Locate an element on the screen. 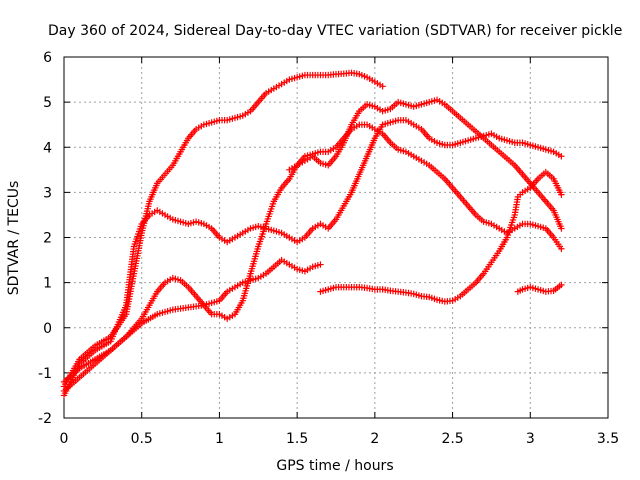 This screenshot has height=480, width=640. y-tick-label: 3 is located at coordinates (47, 193).